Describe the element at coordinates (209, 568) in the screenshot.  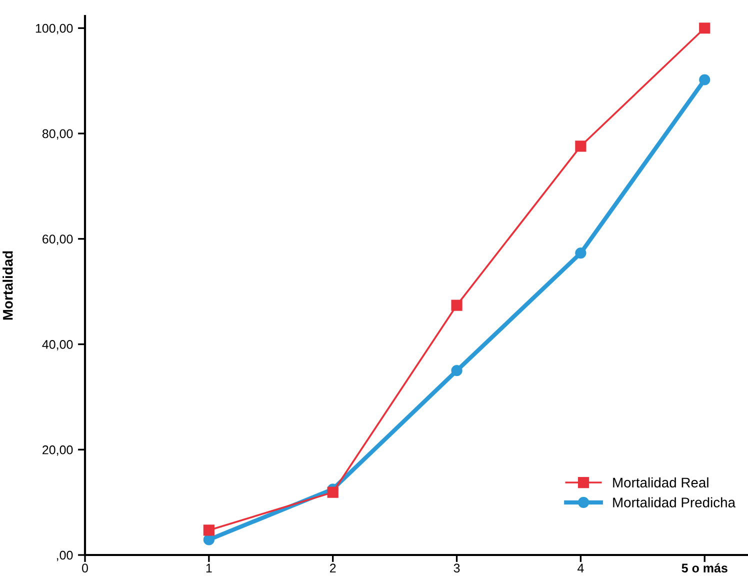
I see `x-tick-label: 1` at that location.